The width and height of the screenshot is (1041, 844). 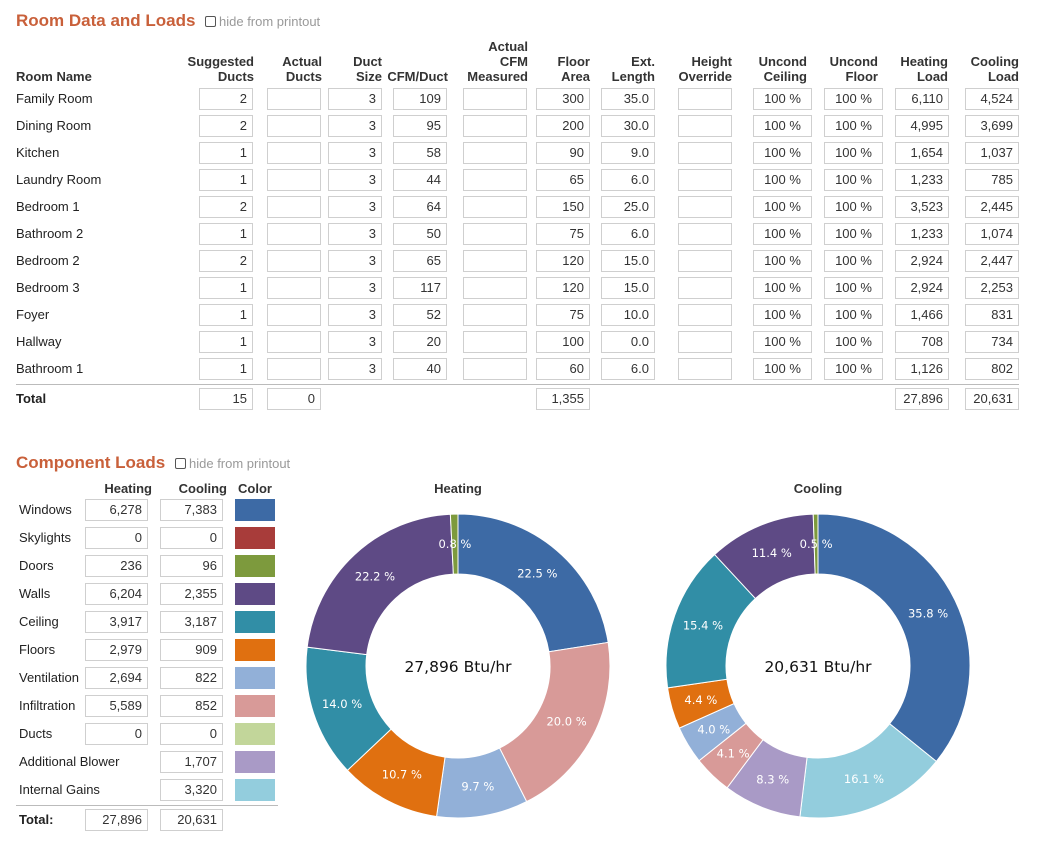 What do you see at coordinates (922, 99) in the screenshot?
I see `heating-load-field: 6,110` at bounding box center [922, 99].